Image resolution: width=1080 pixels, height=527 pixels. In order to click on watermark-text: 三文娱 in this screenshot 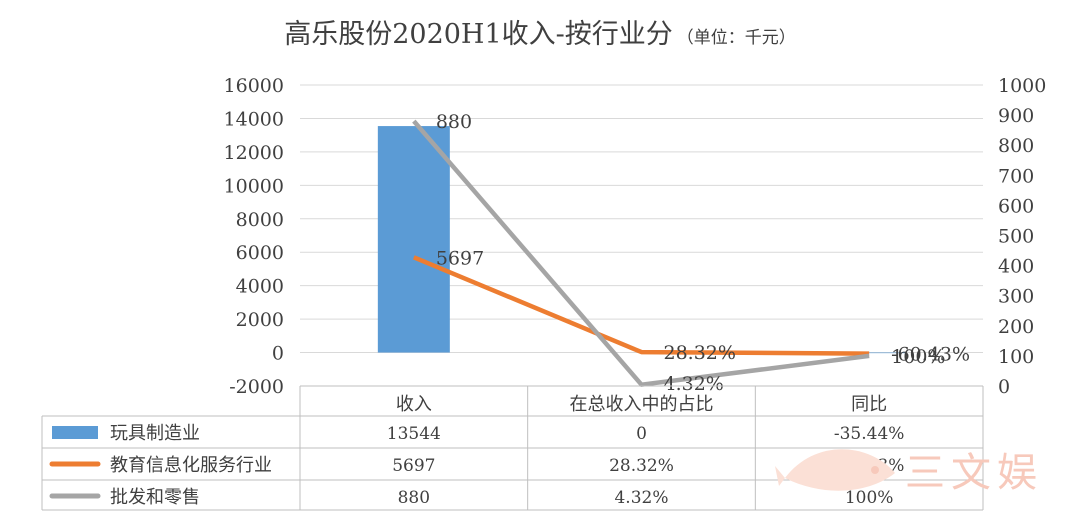, I will do `click(974, 473)`.